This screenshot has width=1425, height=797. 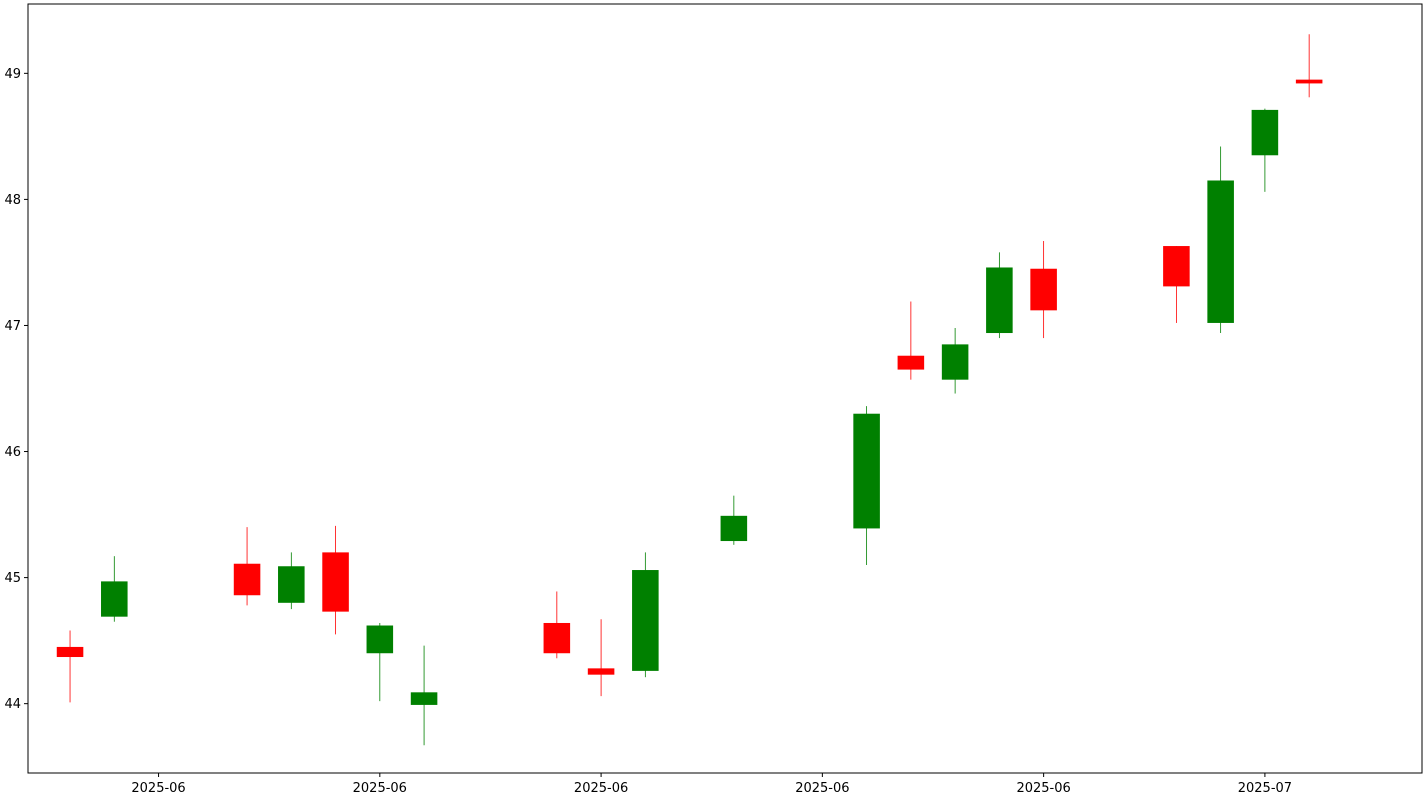 What do you see at coordinates (12, 578) in the screenshot?
I see `y-tick-label: 45` at bounding box center [12, 578].